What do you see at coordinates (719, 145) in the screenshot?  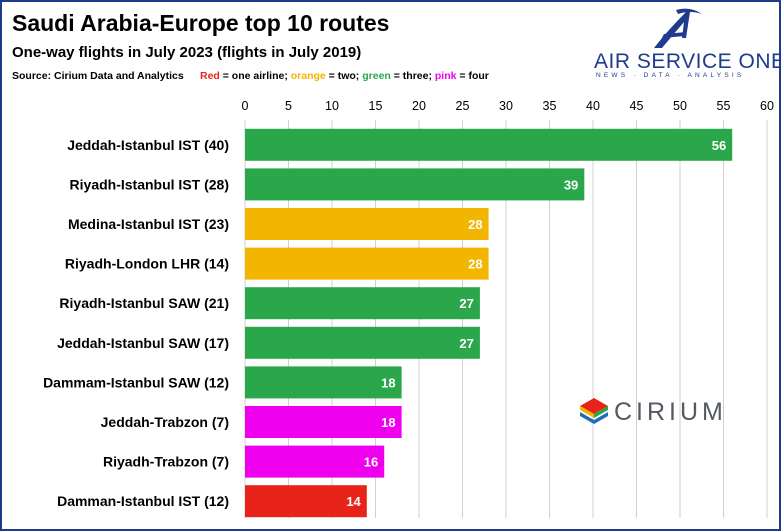 I see `data-label: 56` at bounding box center [719, 145].